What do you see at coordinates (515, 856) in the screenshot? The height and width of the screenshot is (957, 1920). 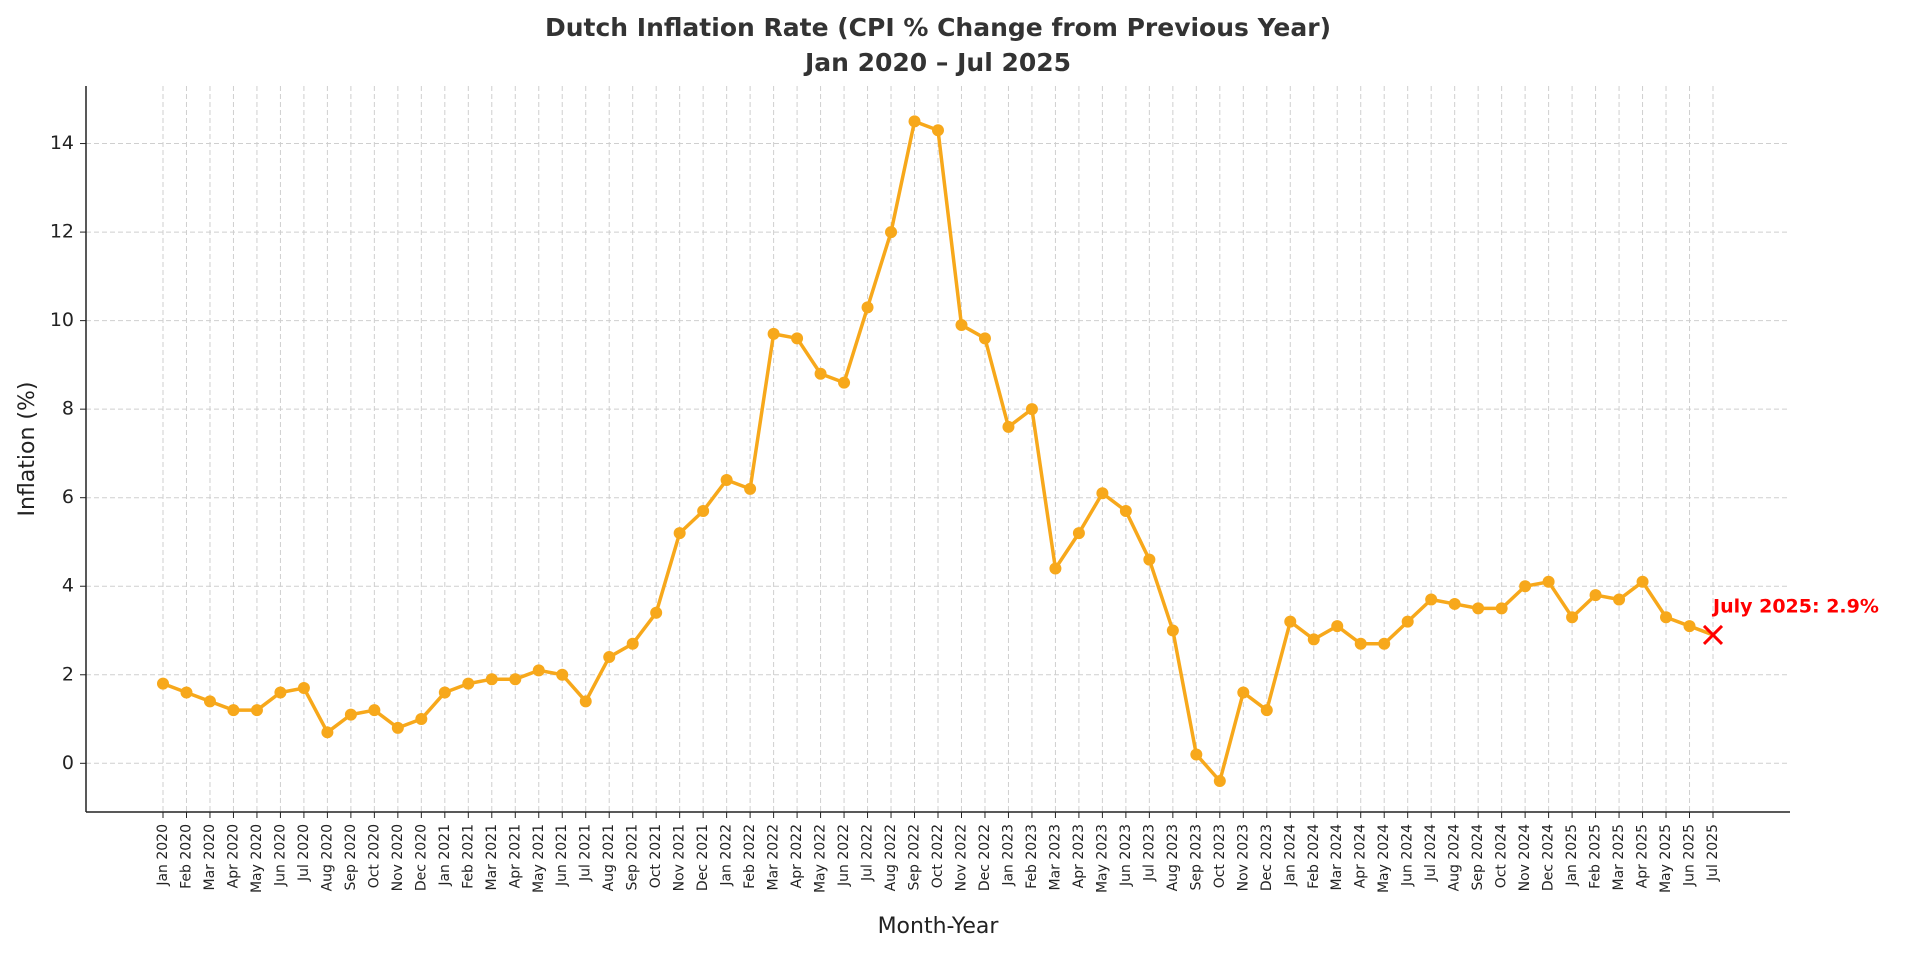 I see `x-tick-label: Apr 2021` at bounding box center [515, 856].